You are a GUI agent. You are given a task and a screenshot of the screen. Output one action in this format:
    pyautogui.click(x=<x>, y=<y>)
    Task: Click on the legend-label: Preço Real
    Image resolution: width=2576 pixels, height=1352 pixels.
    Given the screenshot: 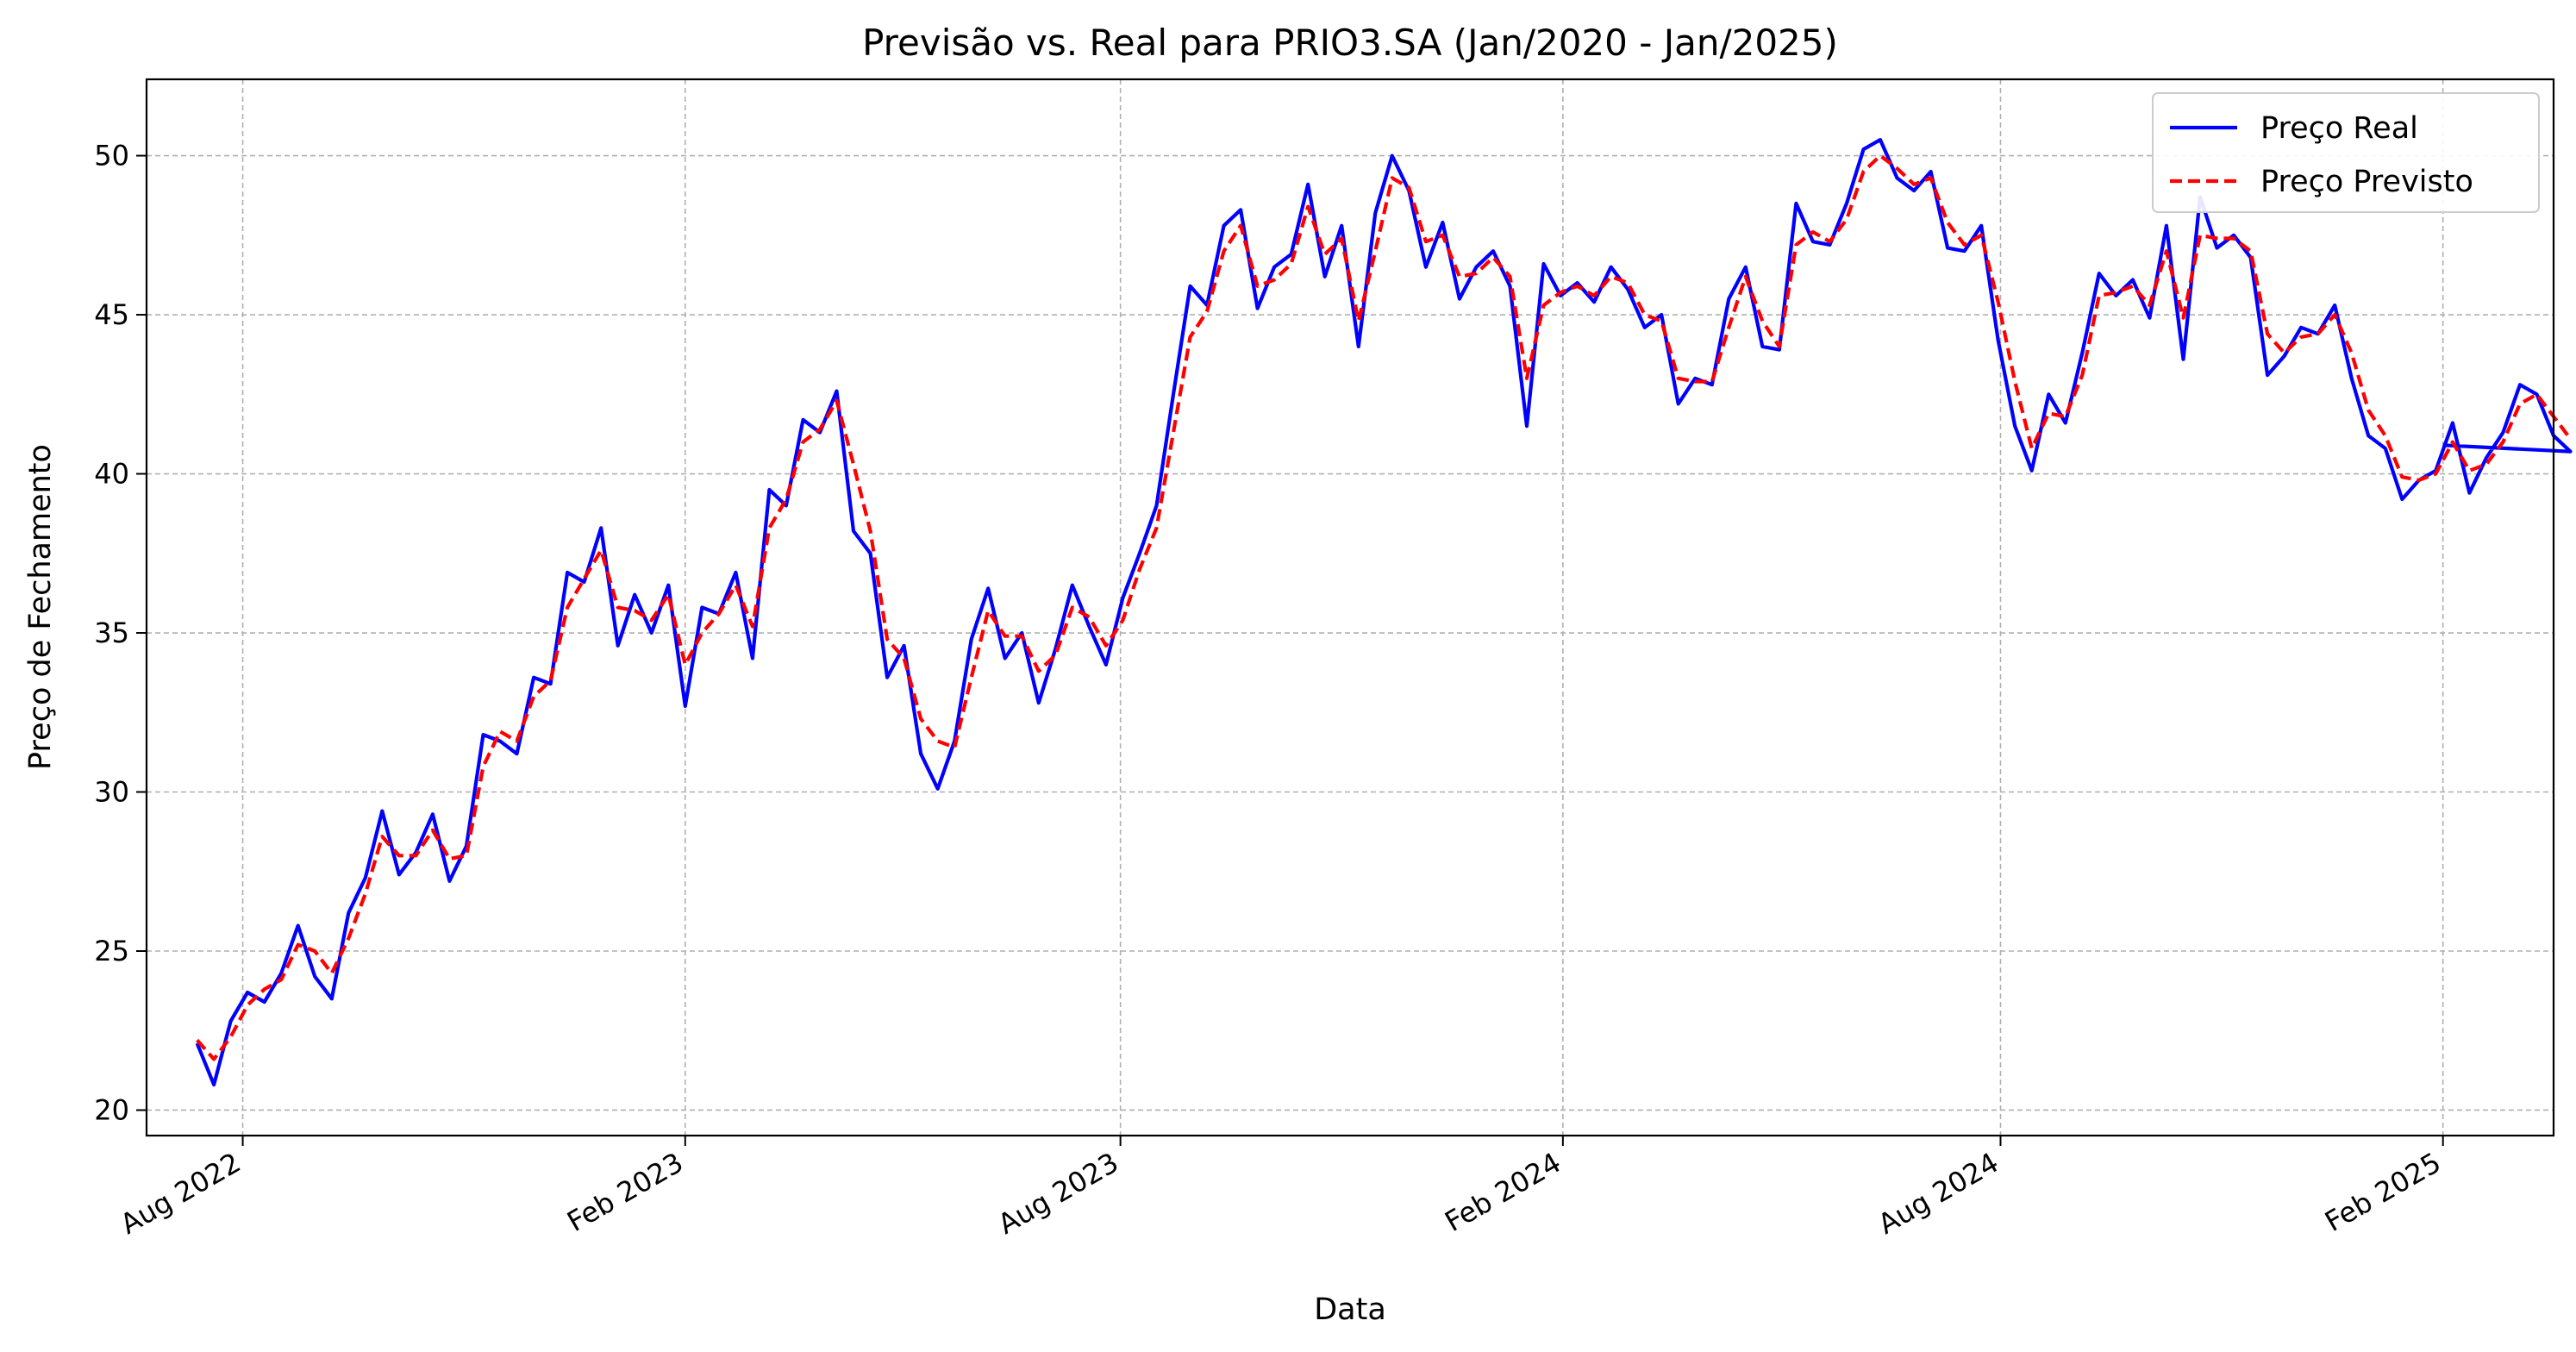 What is the action you would take?
    pyautogui.click(x=2339, y=128)
    